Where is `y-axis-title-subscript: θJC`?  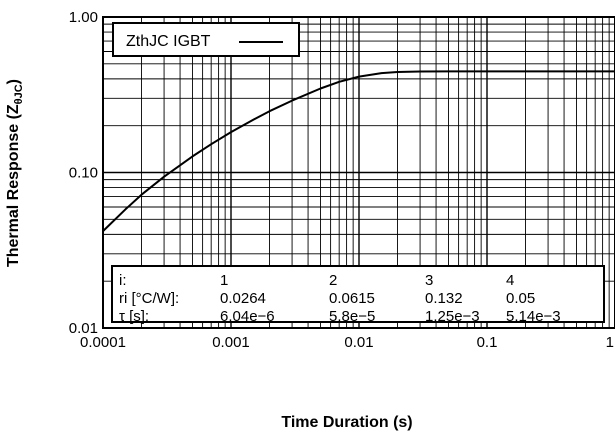 y-axis-title-subscript: θJC is located at coordinates (19, 94).